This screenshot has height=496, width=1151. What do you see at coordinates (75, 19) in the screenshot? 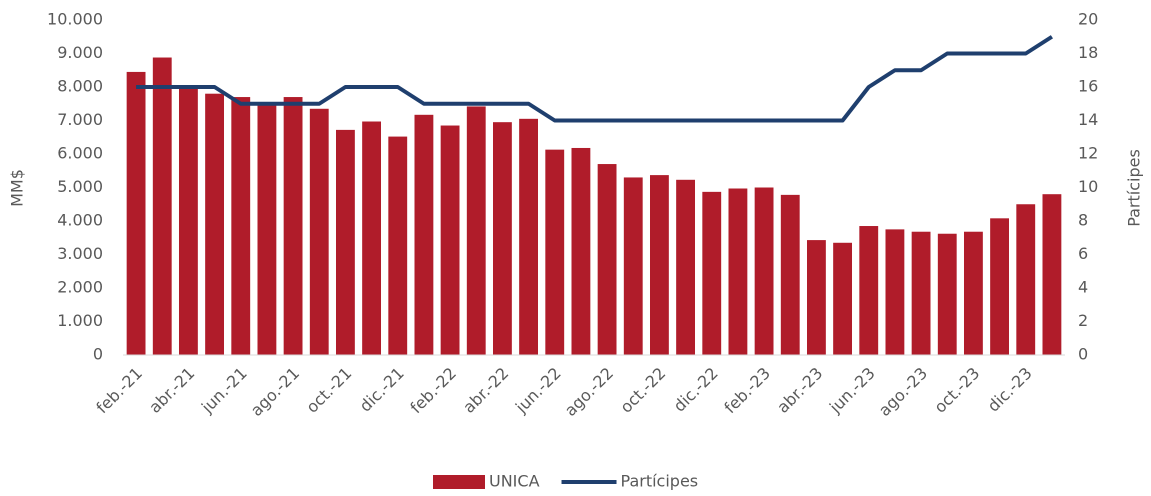
I see `y-tick-label: 10.000` at bounding box center [75, 19].